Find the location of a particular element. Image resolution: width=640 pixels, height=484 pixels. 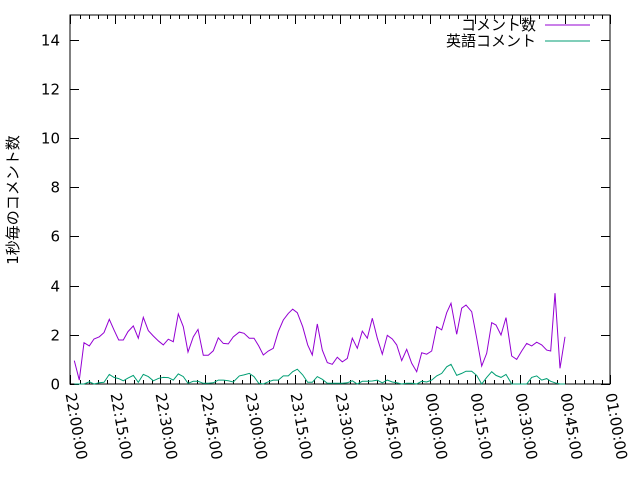

legend-label-1: 英語コメント is located at coordinates (491, 41).